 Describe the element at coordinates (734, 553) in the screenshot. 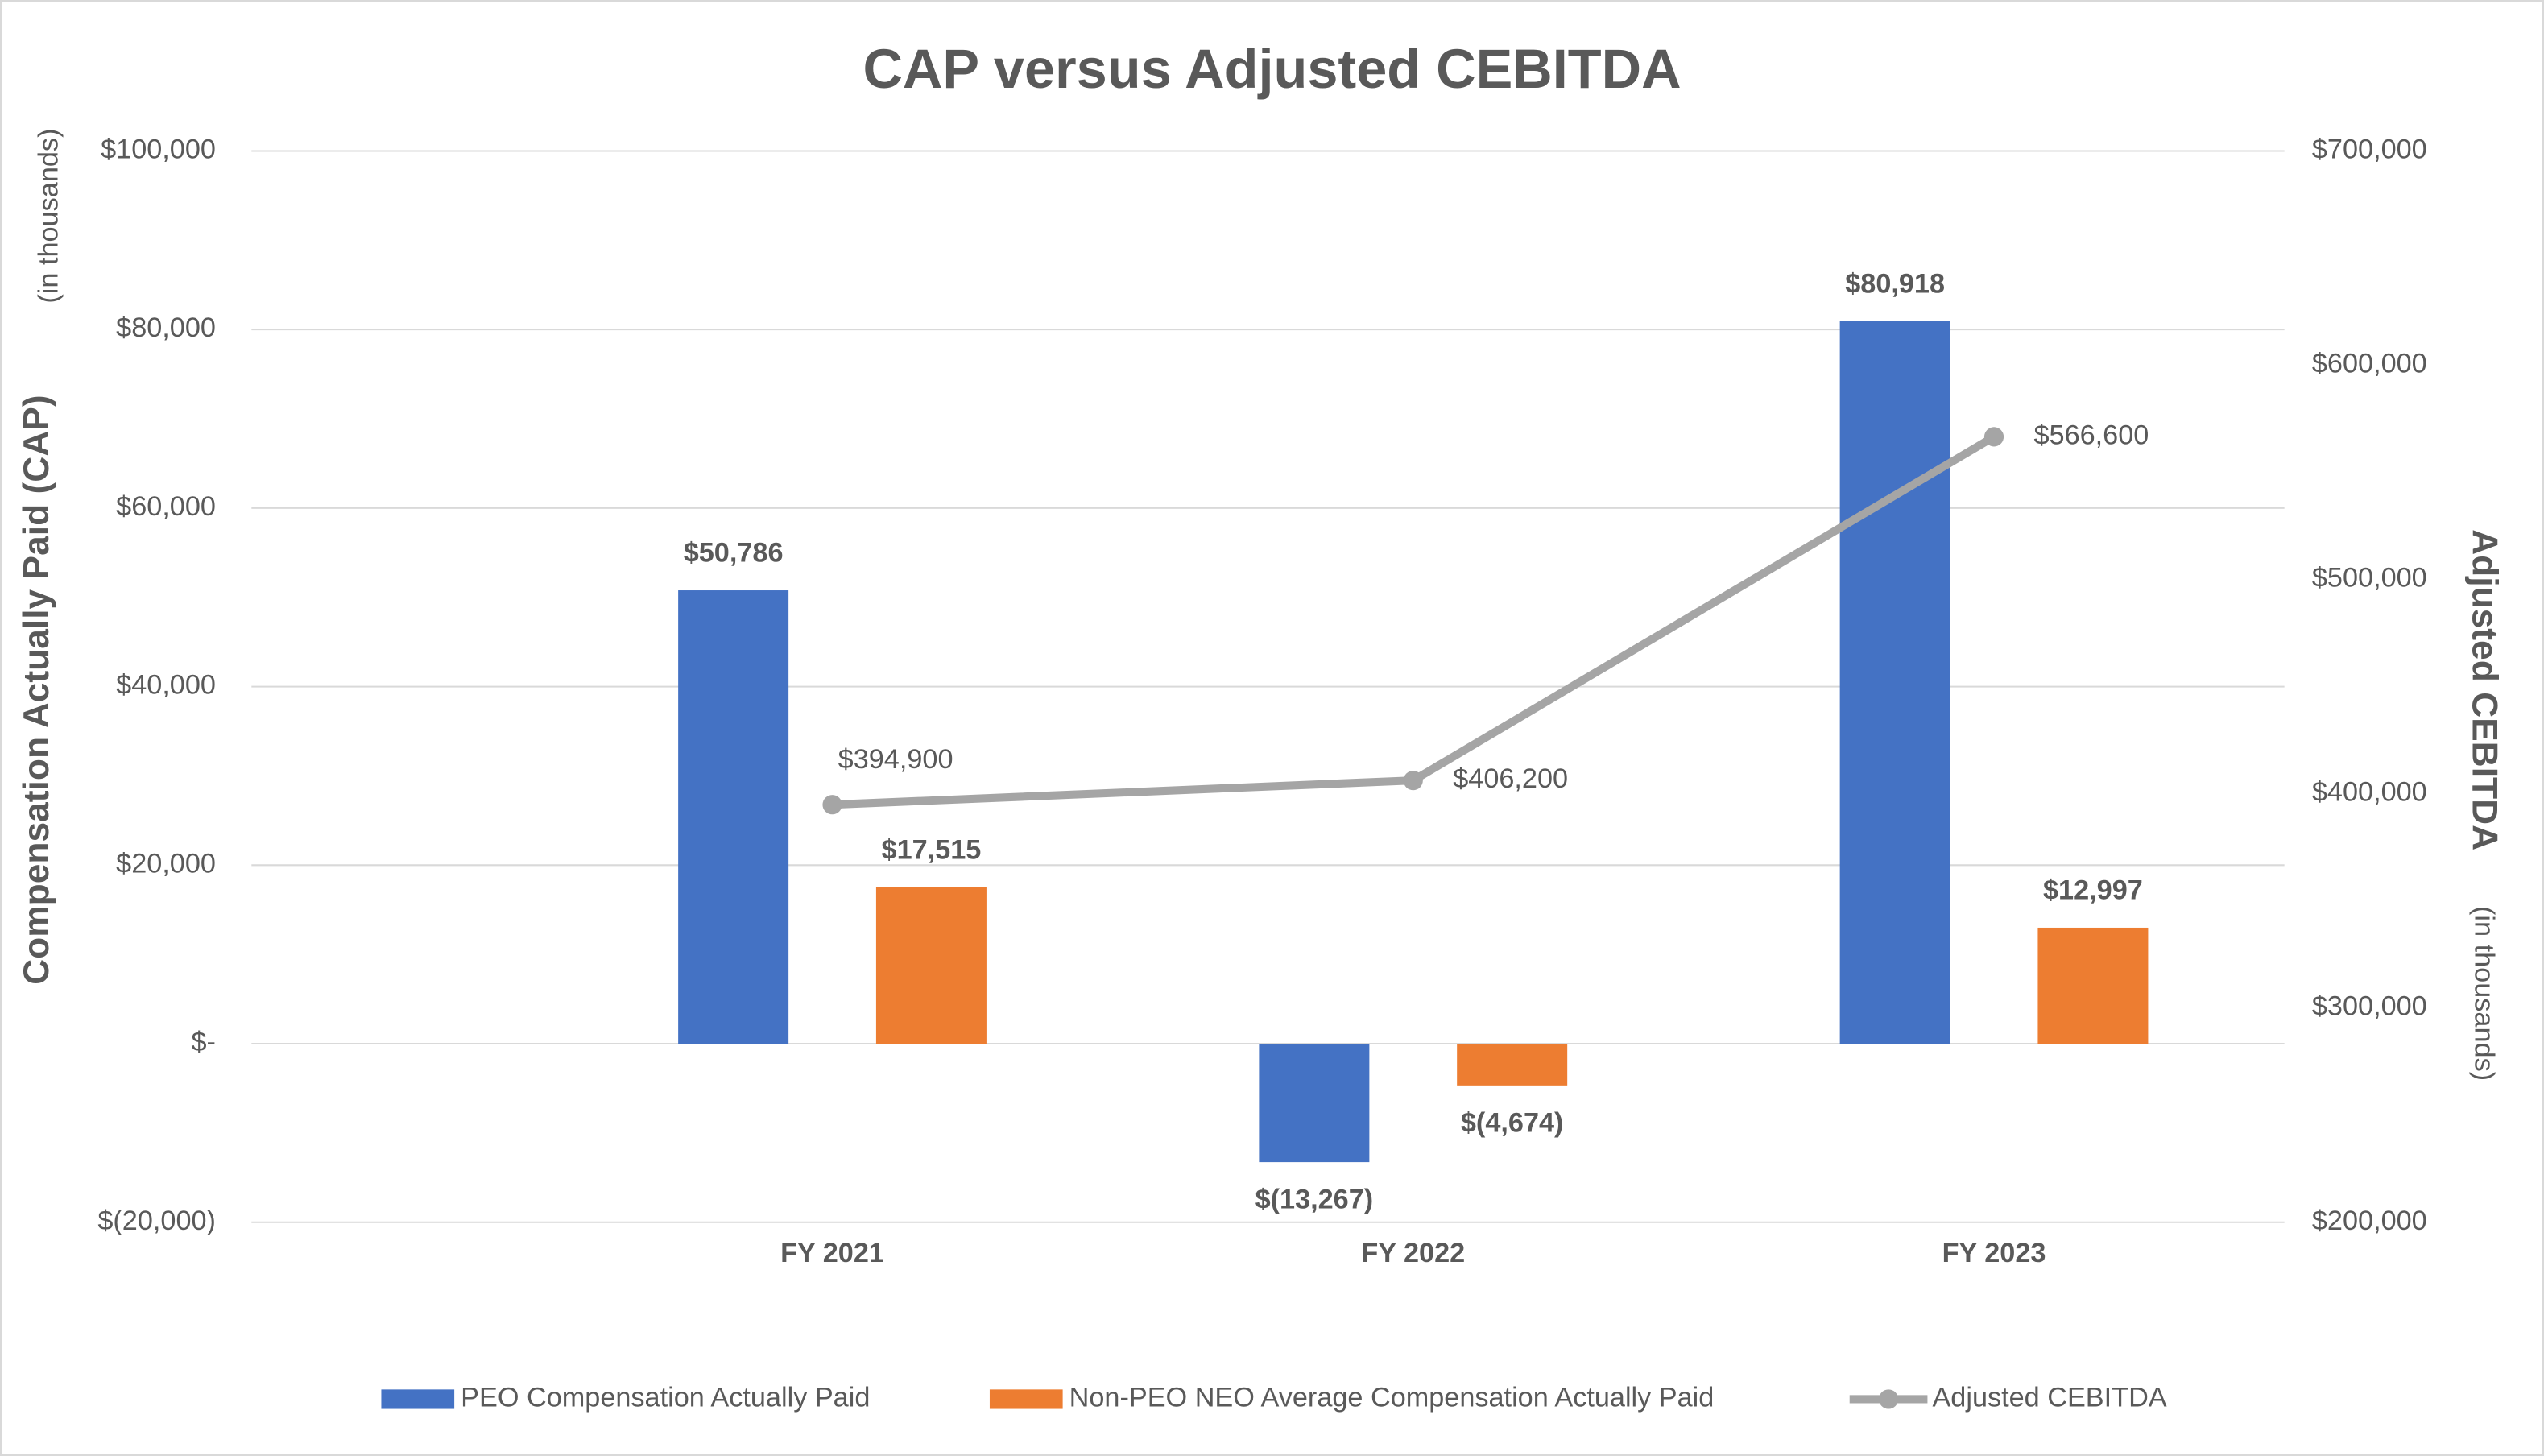

I see `data-label: $50,786` at that location.